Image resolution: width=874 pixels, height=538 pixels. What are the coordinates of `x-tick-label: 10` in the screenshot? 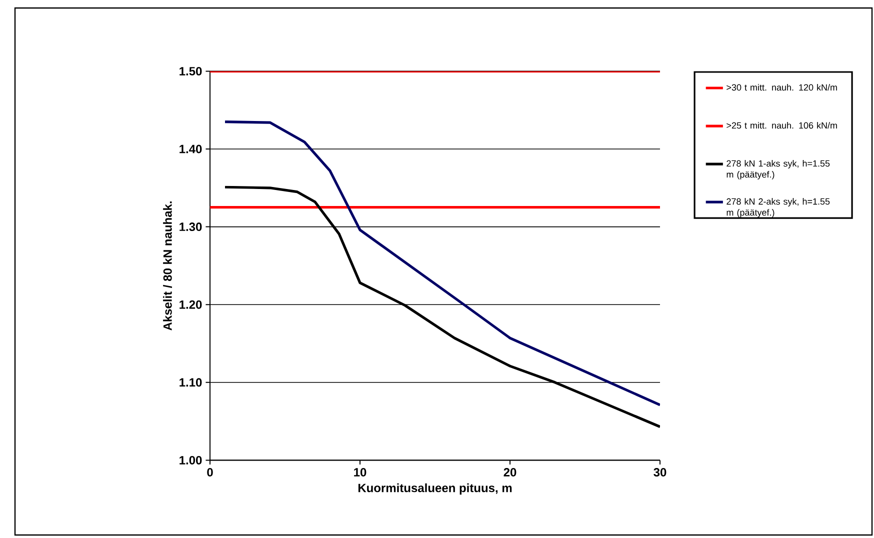 It's located at (360, 472).